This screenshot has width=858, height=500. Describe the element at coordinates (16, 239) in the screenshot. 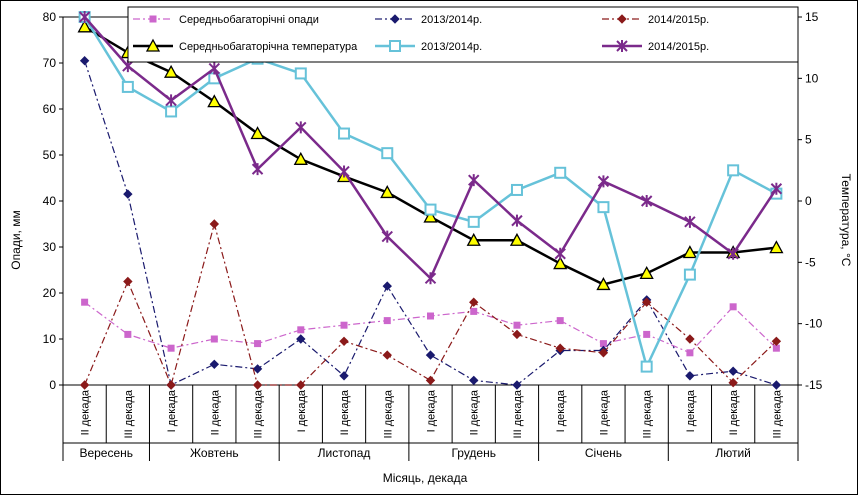

I see `y-axis-left-label: Опади, мм` at that location.